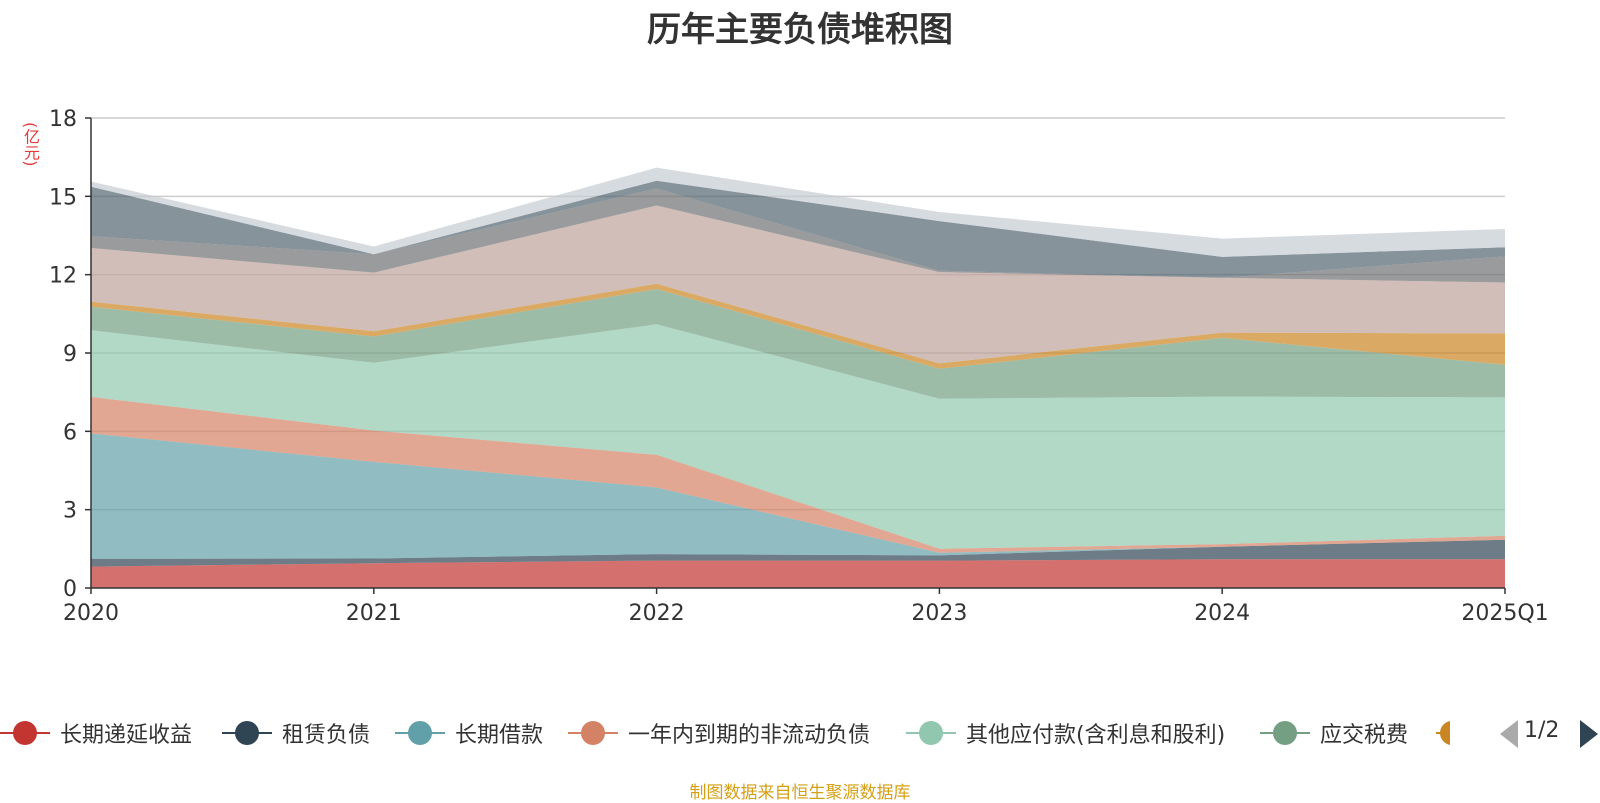 The image size is (1600, 803). I want to click on legend-item: 租赁负债, so click(296, 733).